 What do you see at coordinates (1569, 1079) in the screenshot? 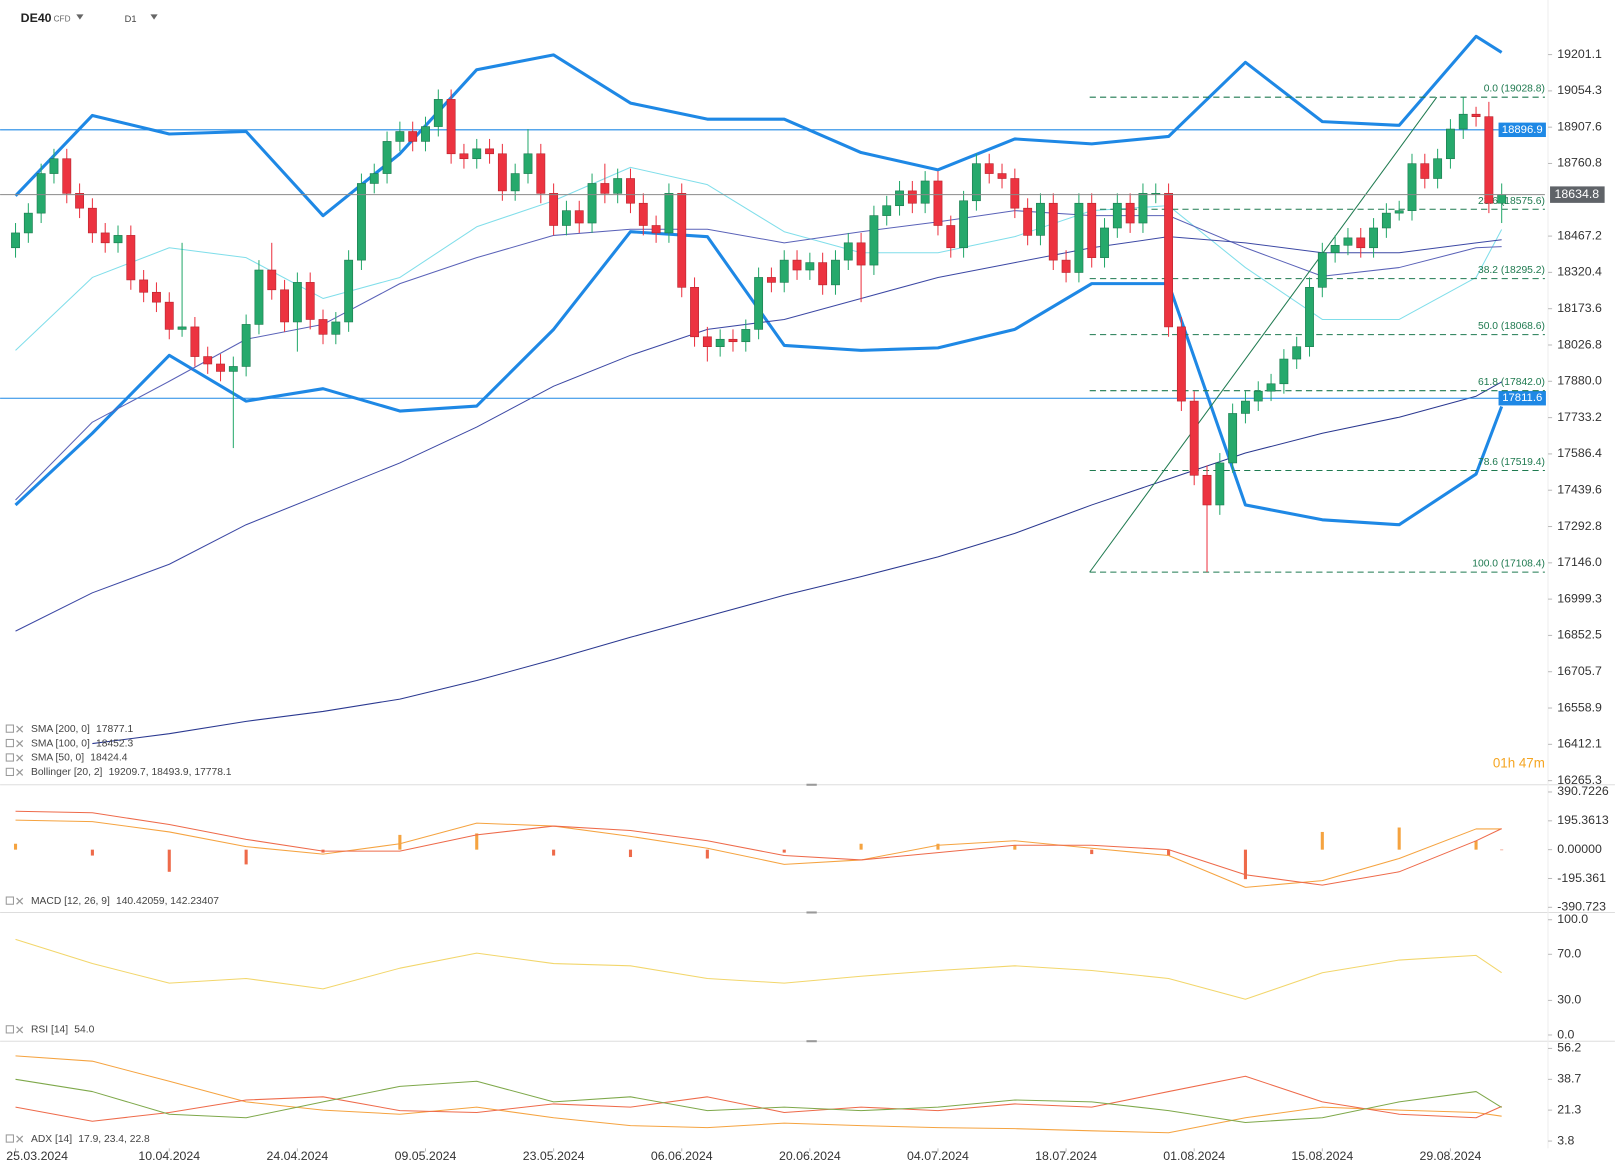
I see `y-tick-label: 38.7` at bounding box center [1569, 1079].